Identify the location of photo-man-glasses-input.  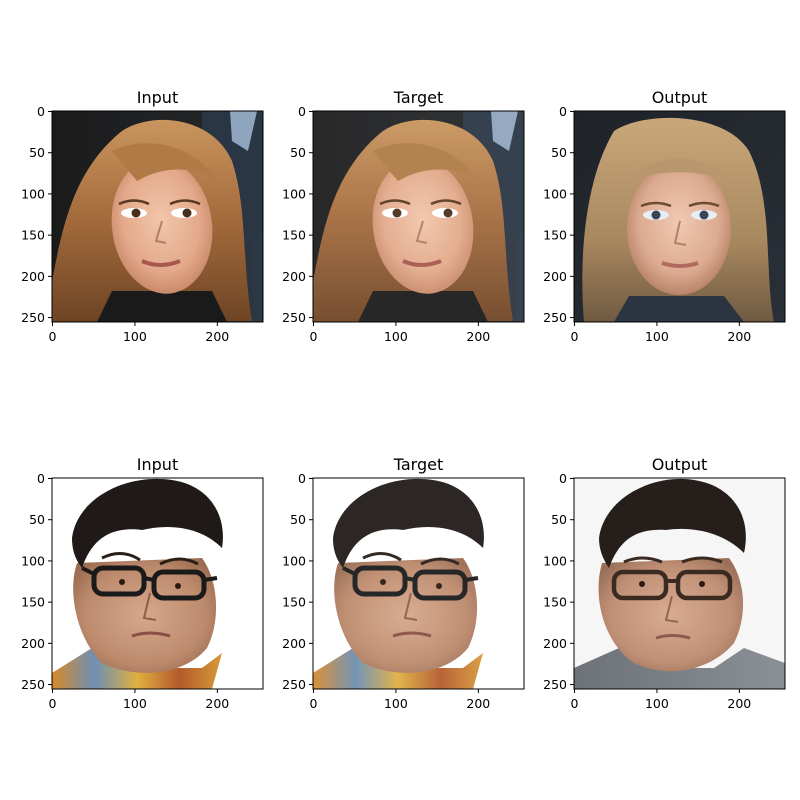
(157, 583).